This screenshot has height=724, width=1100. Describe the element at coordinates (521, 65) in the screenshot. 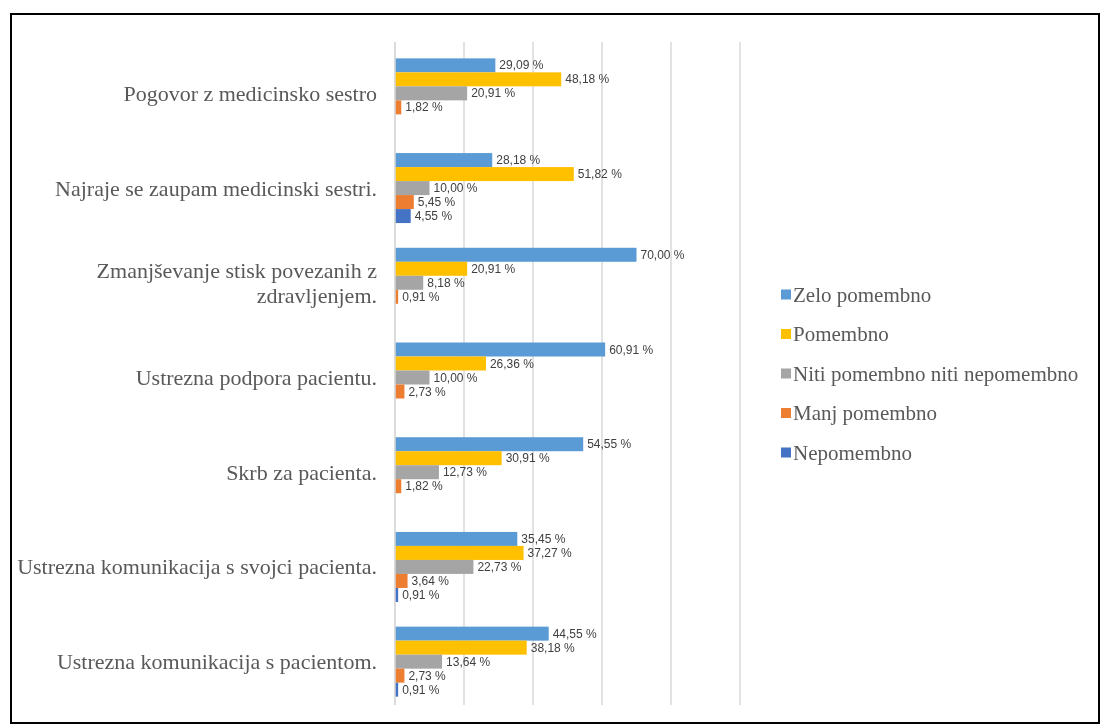

I see `data-label: 29,09 %` at that location.